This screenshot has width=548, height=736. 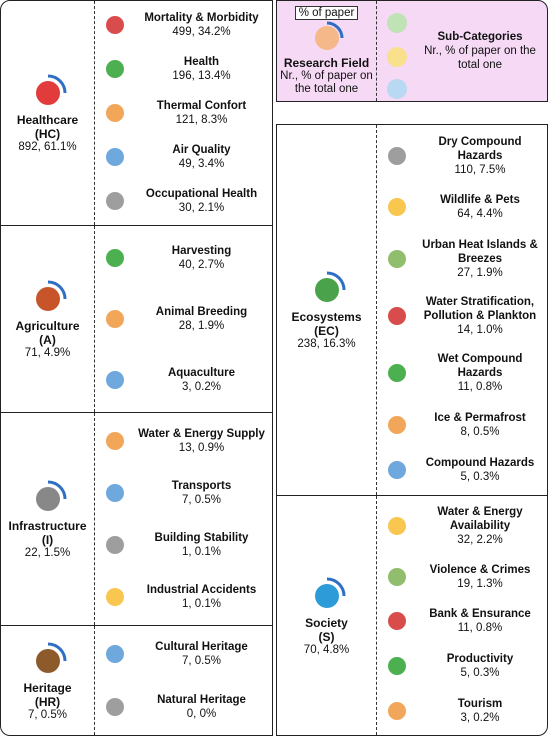 I want to click on subcategory-text: Thermal Confort 121, 8.3%, so click(x=203, y=113).